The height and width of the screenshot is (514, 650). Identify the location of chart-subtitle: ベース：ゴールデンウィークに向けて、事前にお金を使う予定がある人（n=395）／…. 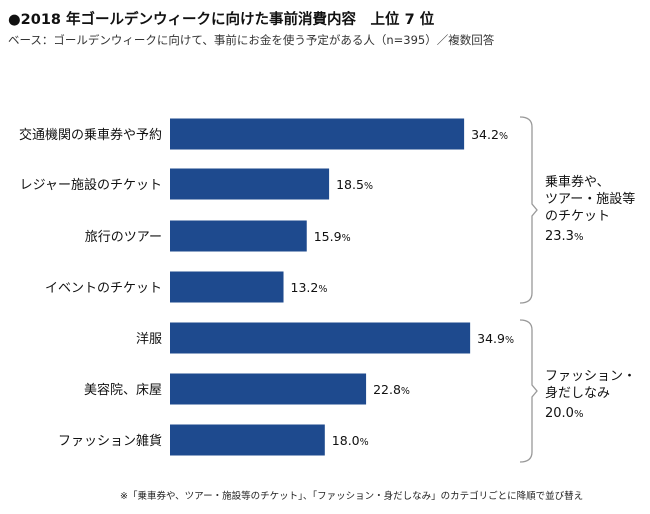
(251, 40).